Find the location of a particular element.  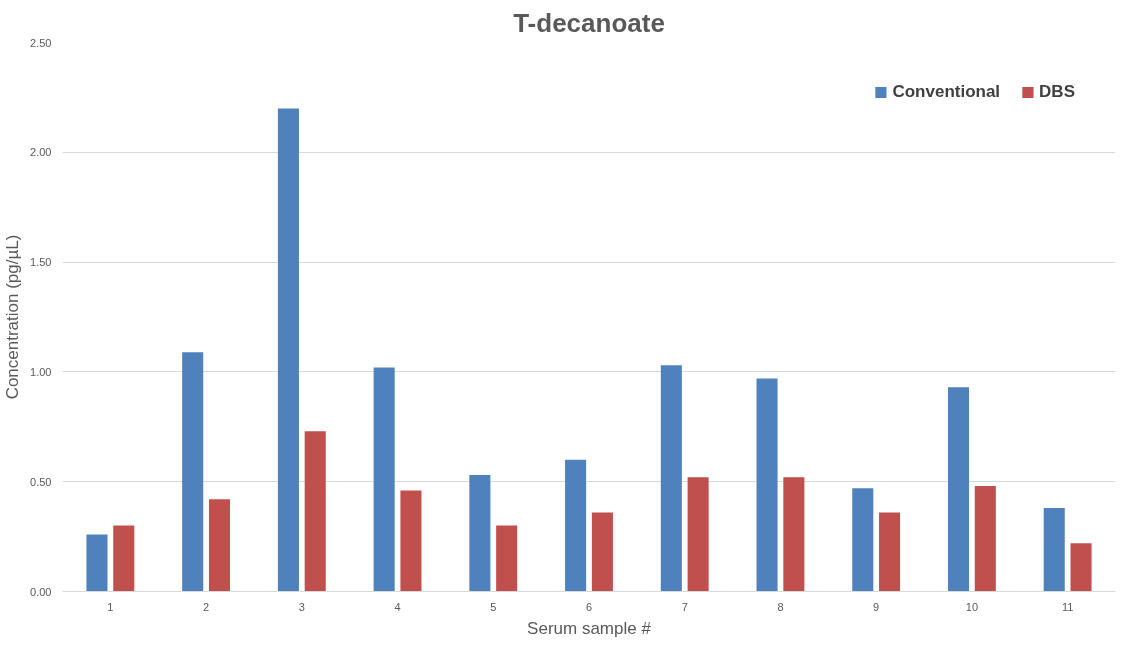

x-tick-label: 7 is located at coordinates (684, 606).